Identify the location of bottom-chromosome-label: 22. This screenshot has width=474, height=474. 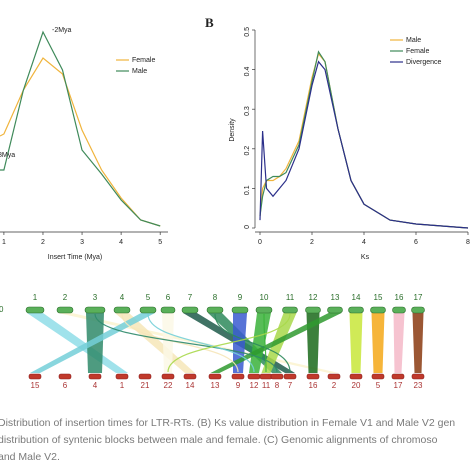
(168, 385).